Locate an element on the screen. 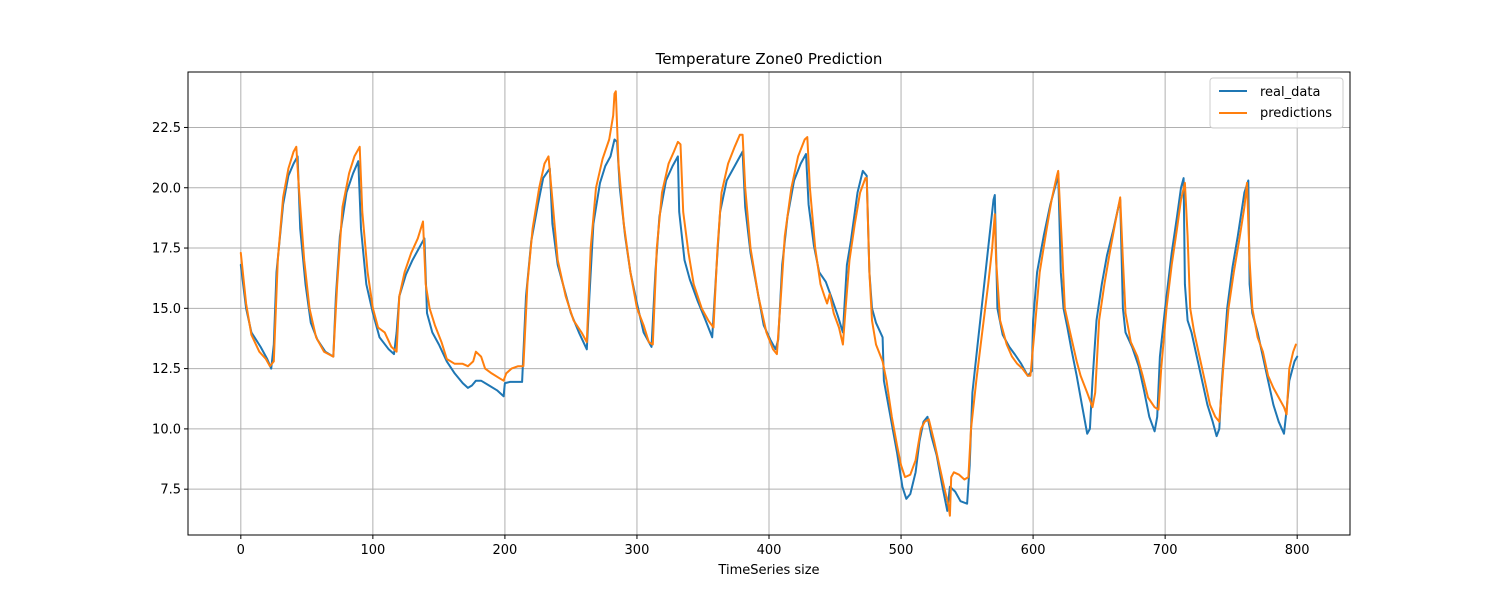 The image size is (1500, 600). y-tick-label: 22.5 is located at coordinates (166, 128).